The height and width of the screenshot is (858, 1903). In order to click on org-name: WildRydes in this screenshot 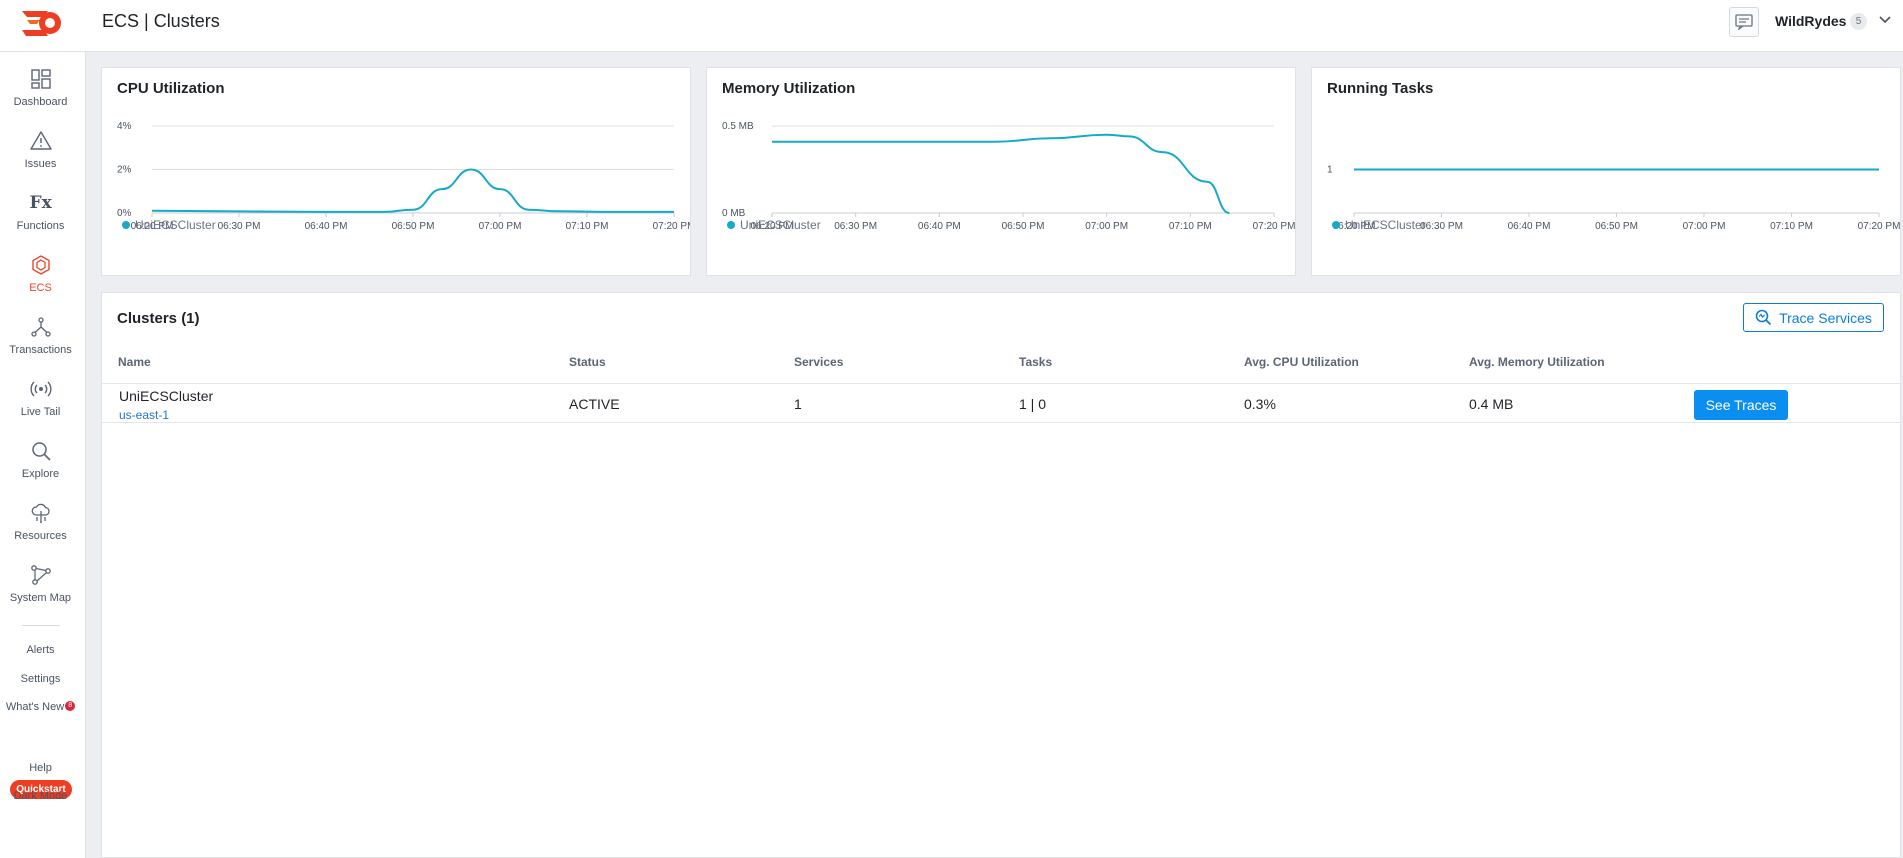, I will do `click(1811, 21)`.